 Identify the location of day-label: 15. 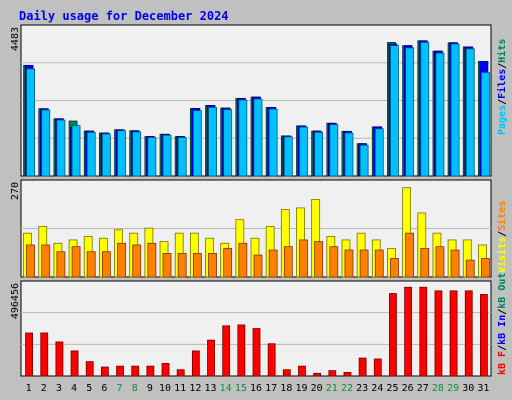
(241, 388).